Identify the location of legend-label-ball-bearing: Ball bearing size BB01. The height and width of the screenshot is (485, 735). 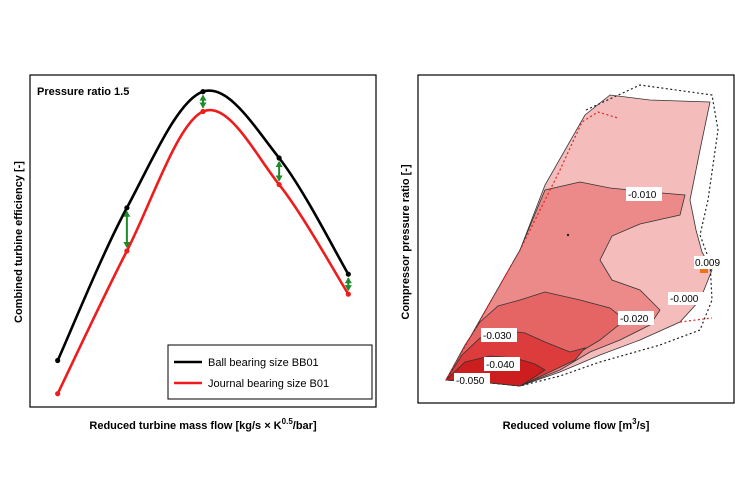
(263, 363).